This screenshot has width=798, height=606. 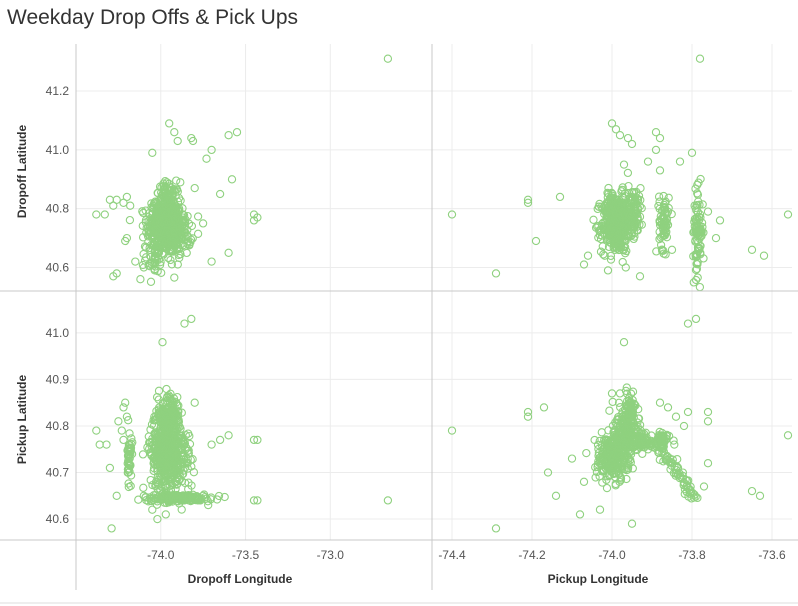 What do you see at coordinates (58, 379) in the screenshot?
I see `y-tick-label-1-3: 40.9` at bounding box center [58, 379].